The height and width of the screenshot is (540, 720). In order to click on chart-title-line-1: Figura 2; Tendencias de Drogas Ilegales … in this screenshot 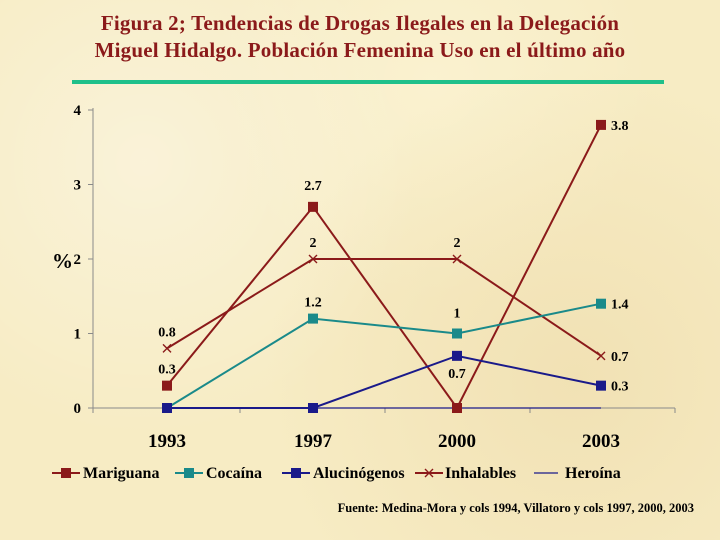, I will do `click(360, 23)`.